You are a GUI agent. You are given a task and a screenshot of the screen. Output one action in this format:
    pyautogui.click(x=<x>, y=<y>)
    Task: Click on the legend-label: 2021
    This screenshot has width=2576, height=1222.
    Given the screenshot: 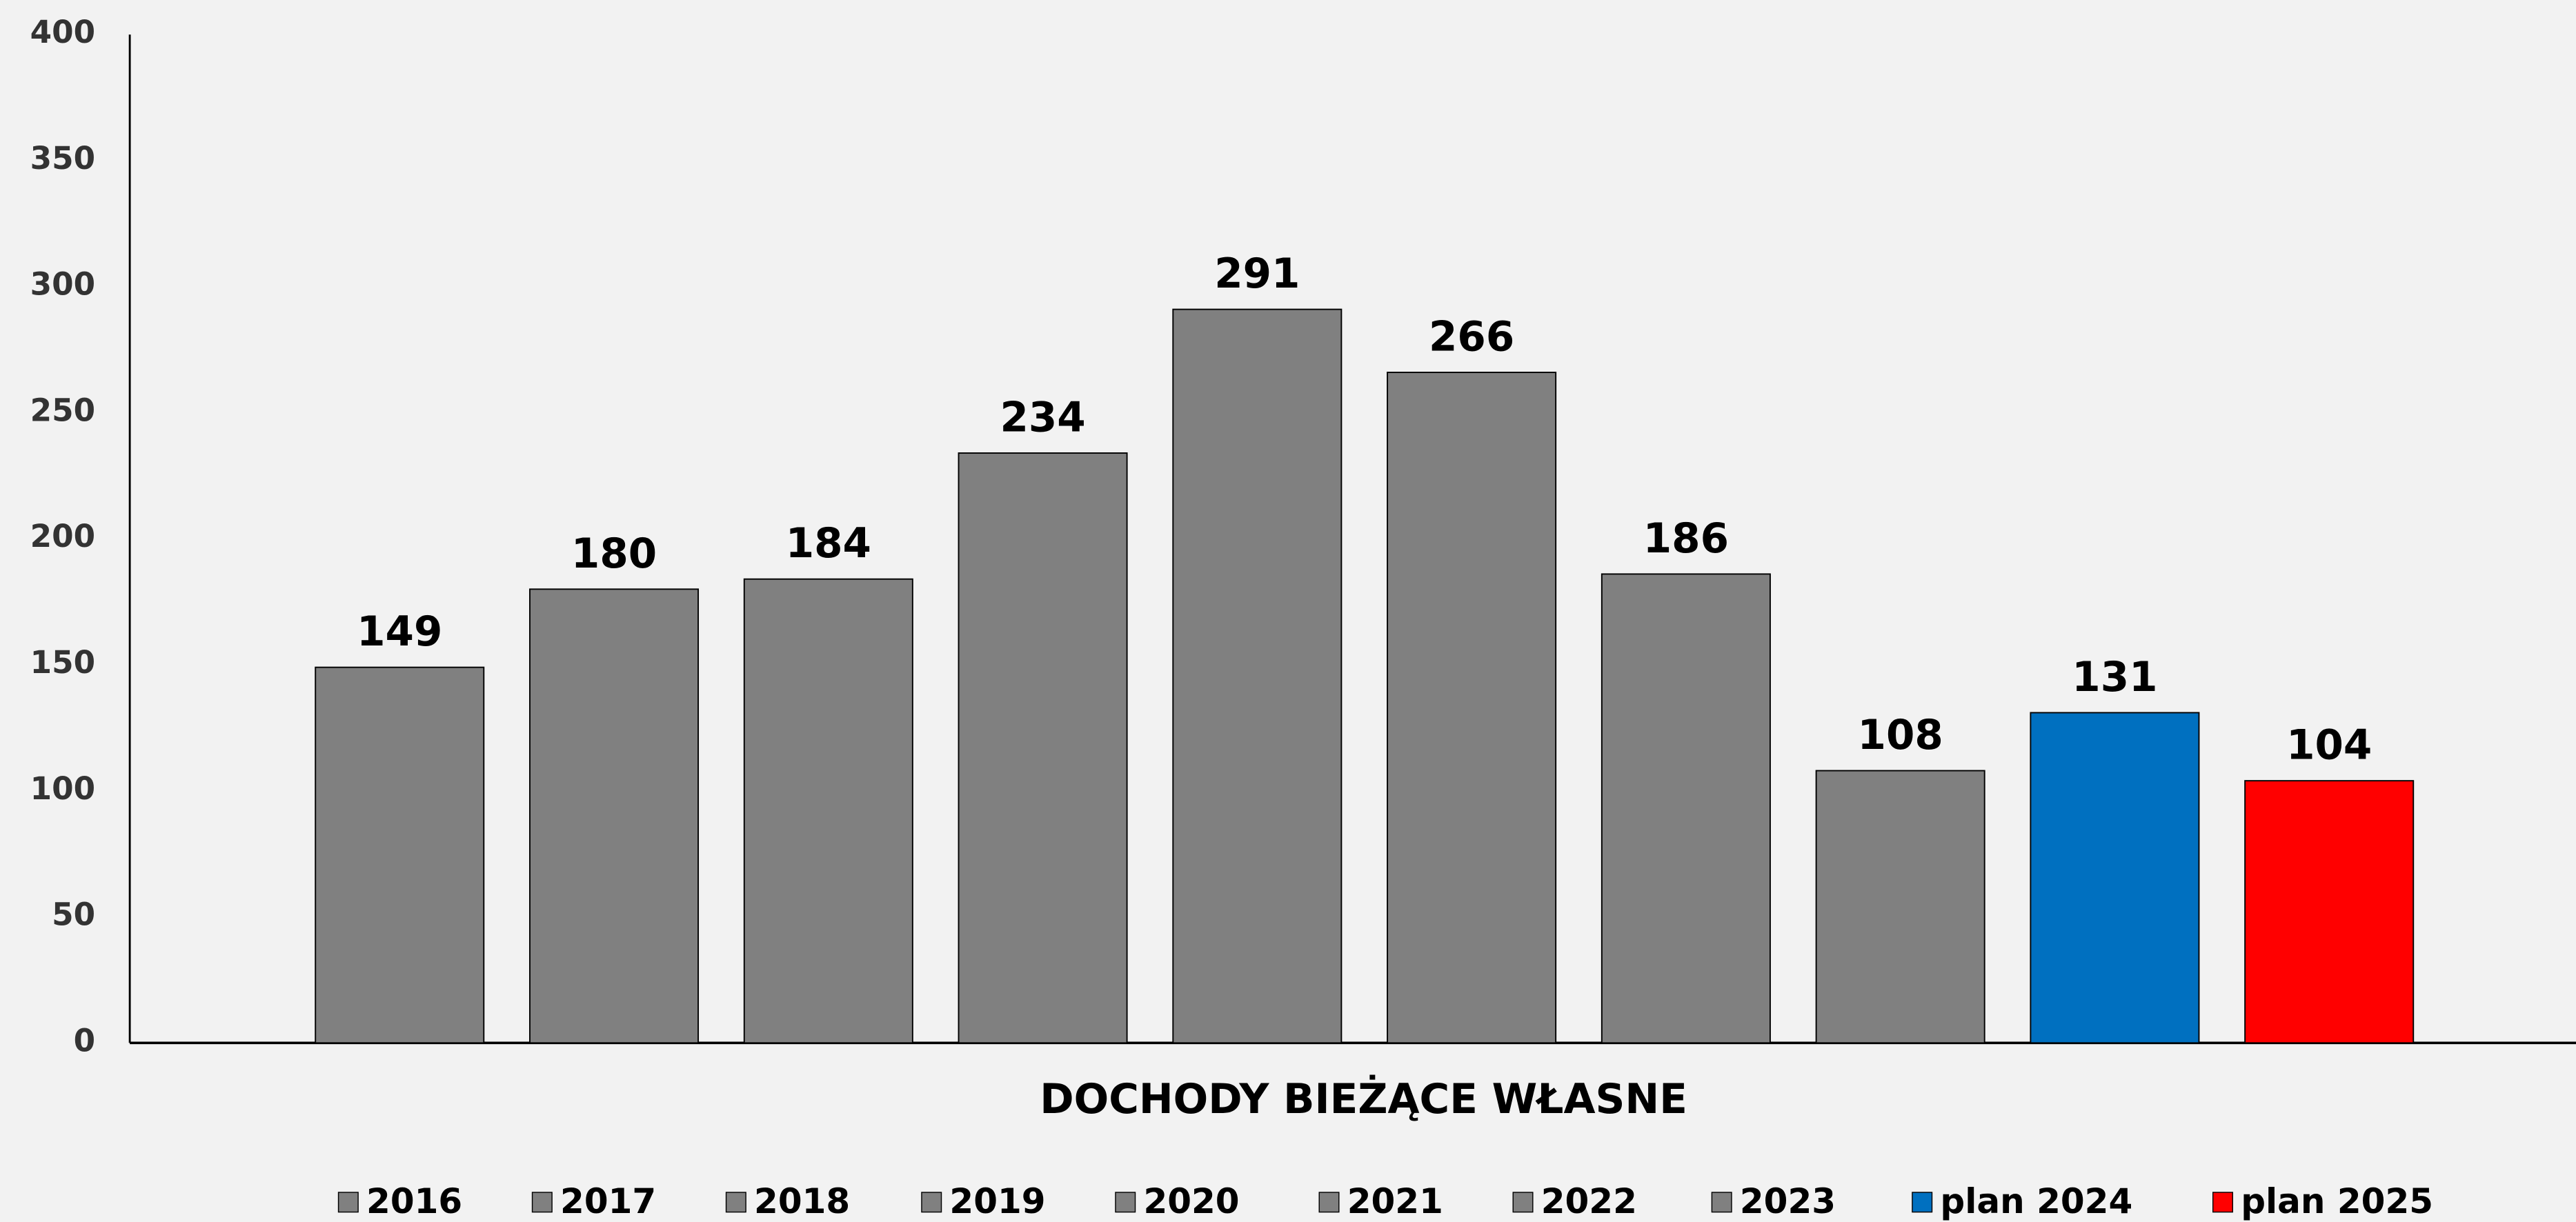 What is the action you would take?
    pyautogui.click(x=1395, y=1201)
    